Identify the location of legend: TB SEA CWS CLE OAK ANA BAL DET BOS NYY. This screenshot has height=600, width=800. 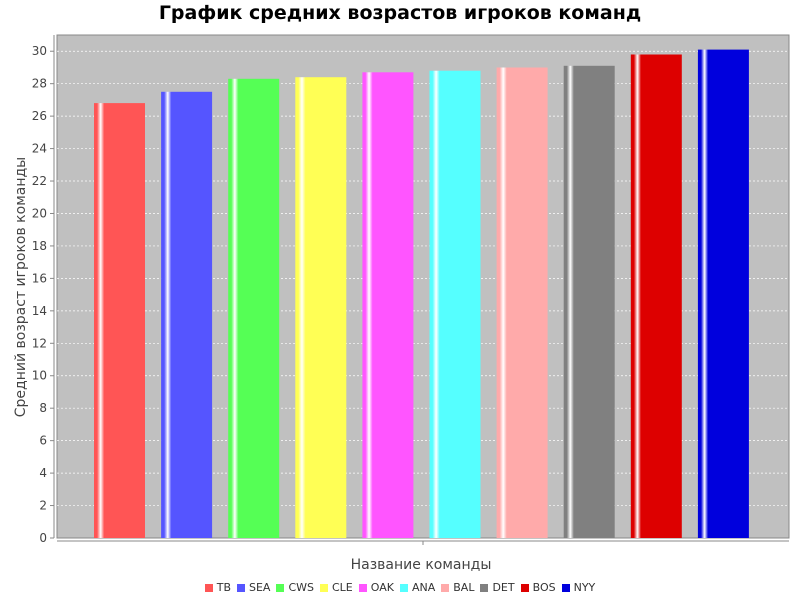
(400, 587).